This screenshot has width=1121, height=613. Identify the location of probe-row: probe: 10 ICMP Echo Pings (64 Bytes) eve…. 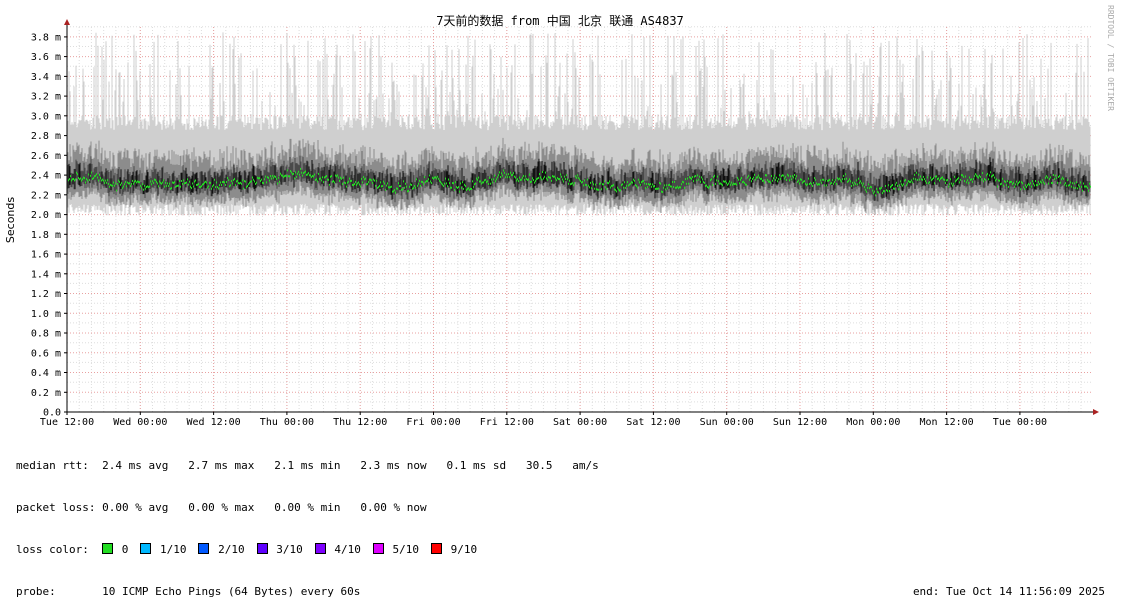
(563, 592).